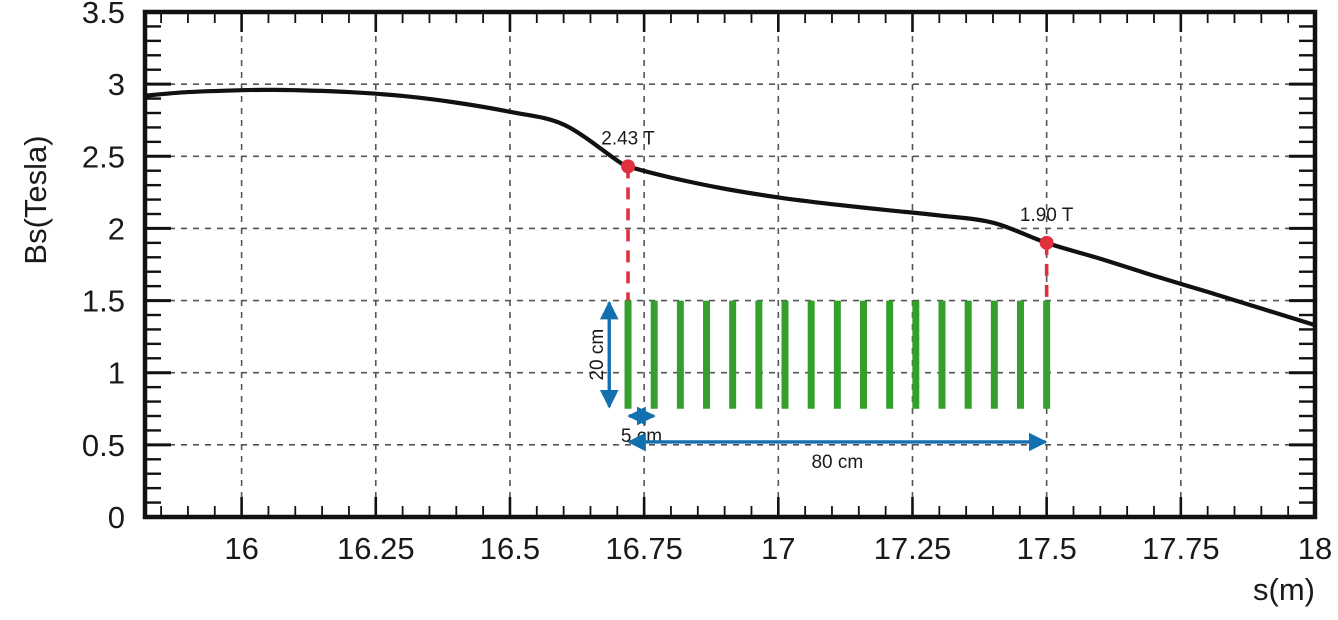  I want to click on y-tick-label: 1, so click(116, 373).